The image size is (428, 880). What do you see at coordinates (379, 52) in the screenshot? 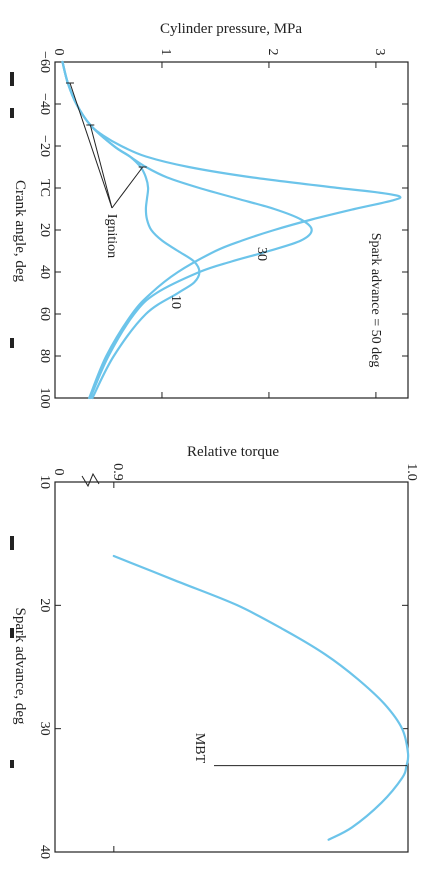
I see `pressure-tick-label: 3` at bounding box center [379, 52].